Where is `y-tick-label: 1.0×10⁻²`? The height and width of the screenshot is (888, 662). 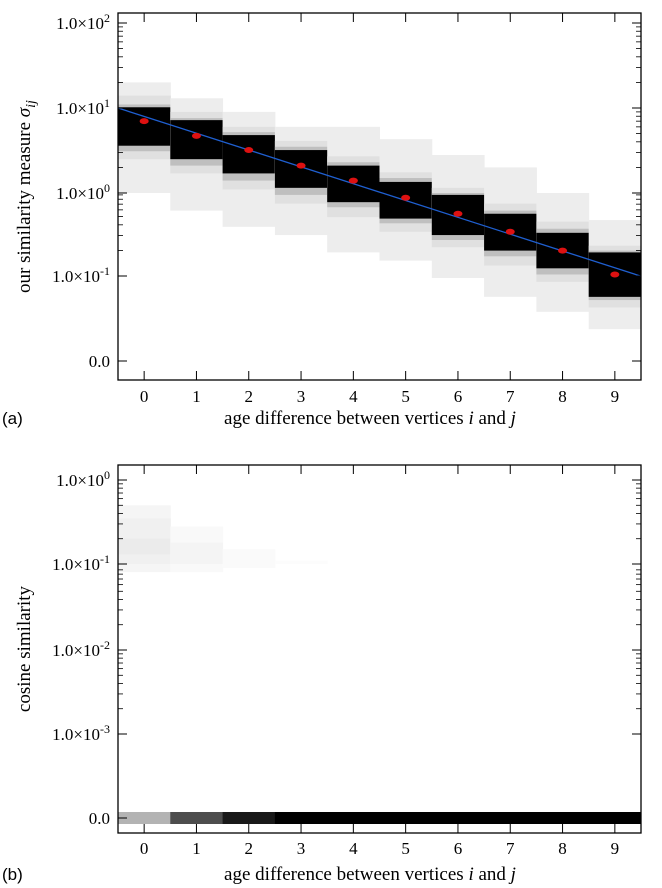 y-tick-label: 1.0×10⁻² is located at coordinates (81, 649).